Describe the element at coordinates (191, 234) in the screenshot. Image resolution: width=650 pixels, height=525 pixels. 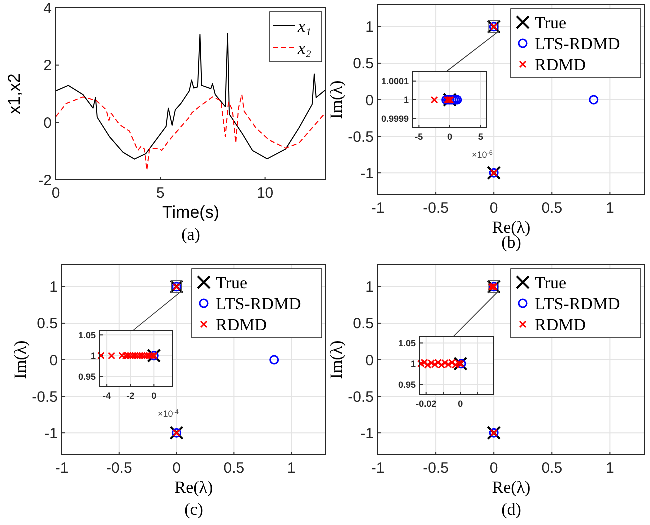
I see `text: (a)` at that location.